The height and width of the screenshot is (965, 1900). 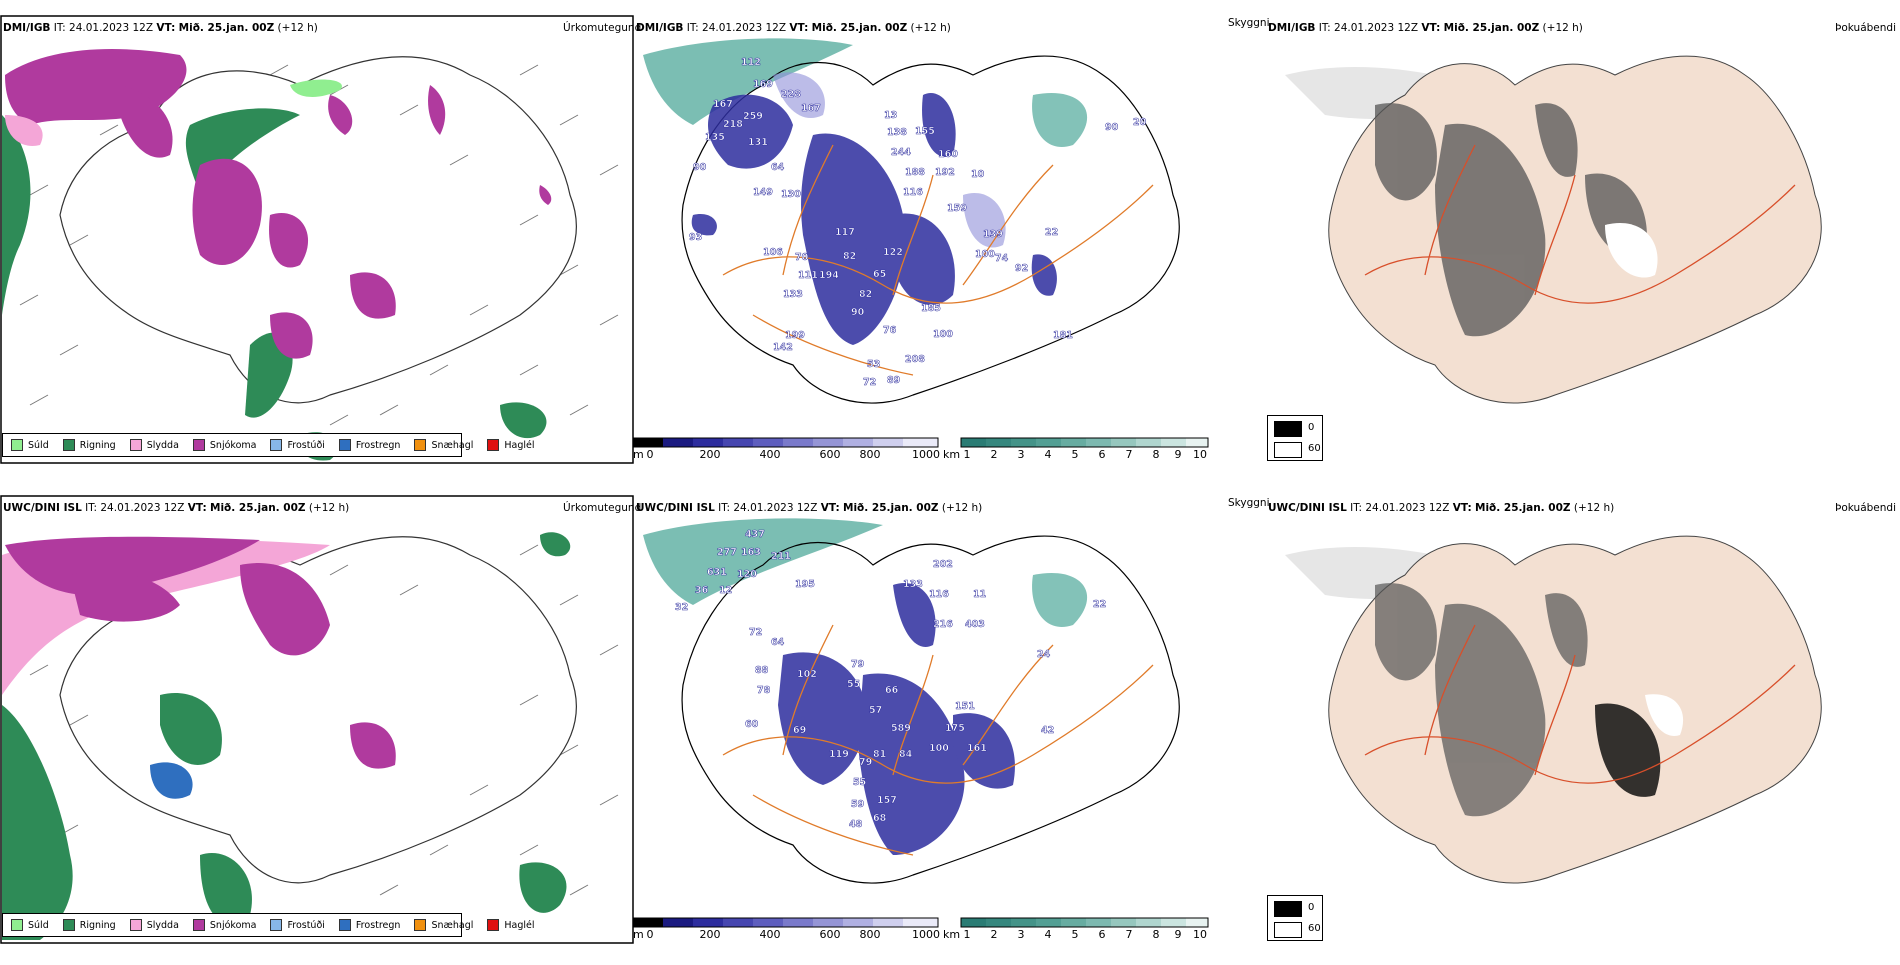 What do you see at coordinates (853, 684) in the screenshot?
I see `svg-text: 55` at bounding box center [853, 684].